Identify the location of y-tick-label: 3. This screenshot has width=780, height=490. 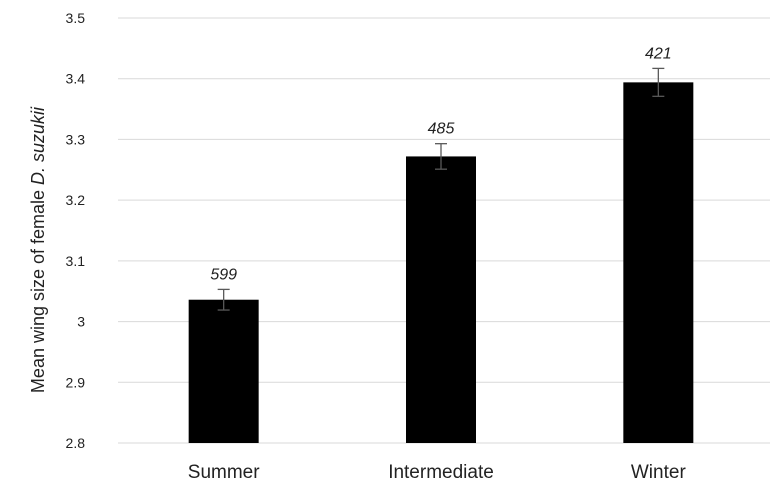
(81, 322).